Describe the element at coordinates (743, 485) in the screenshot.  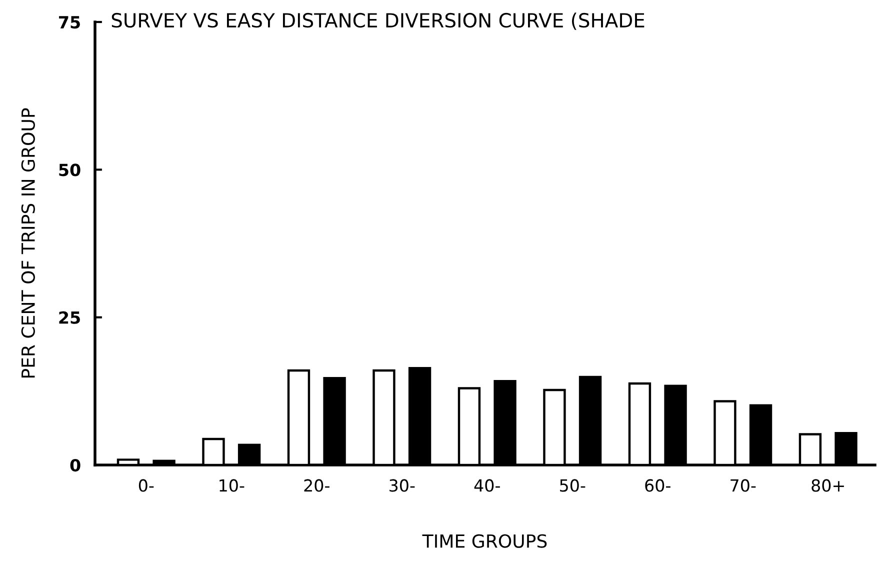
I see `x-tick-label: 70-` at that location.